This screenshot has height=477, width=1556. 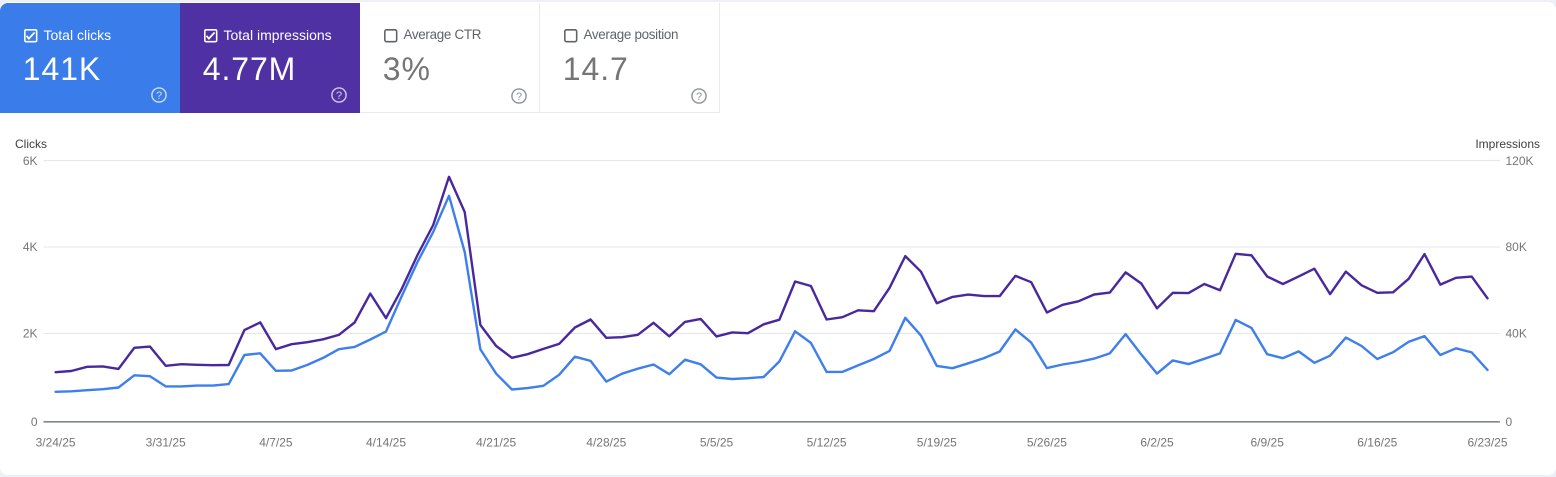 I want to click on svg-text: 40K, so click(x=1516, y=334).